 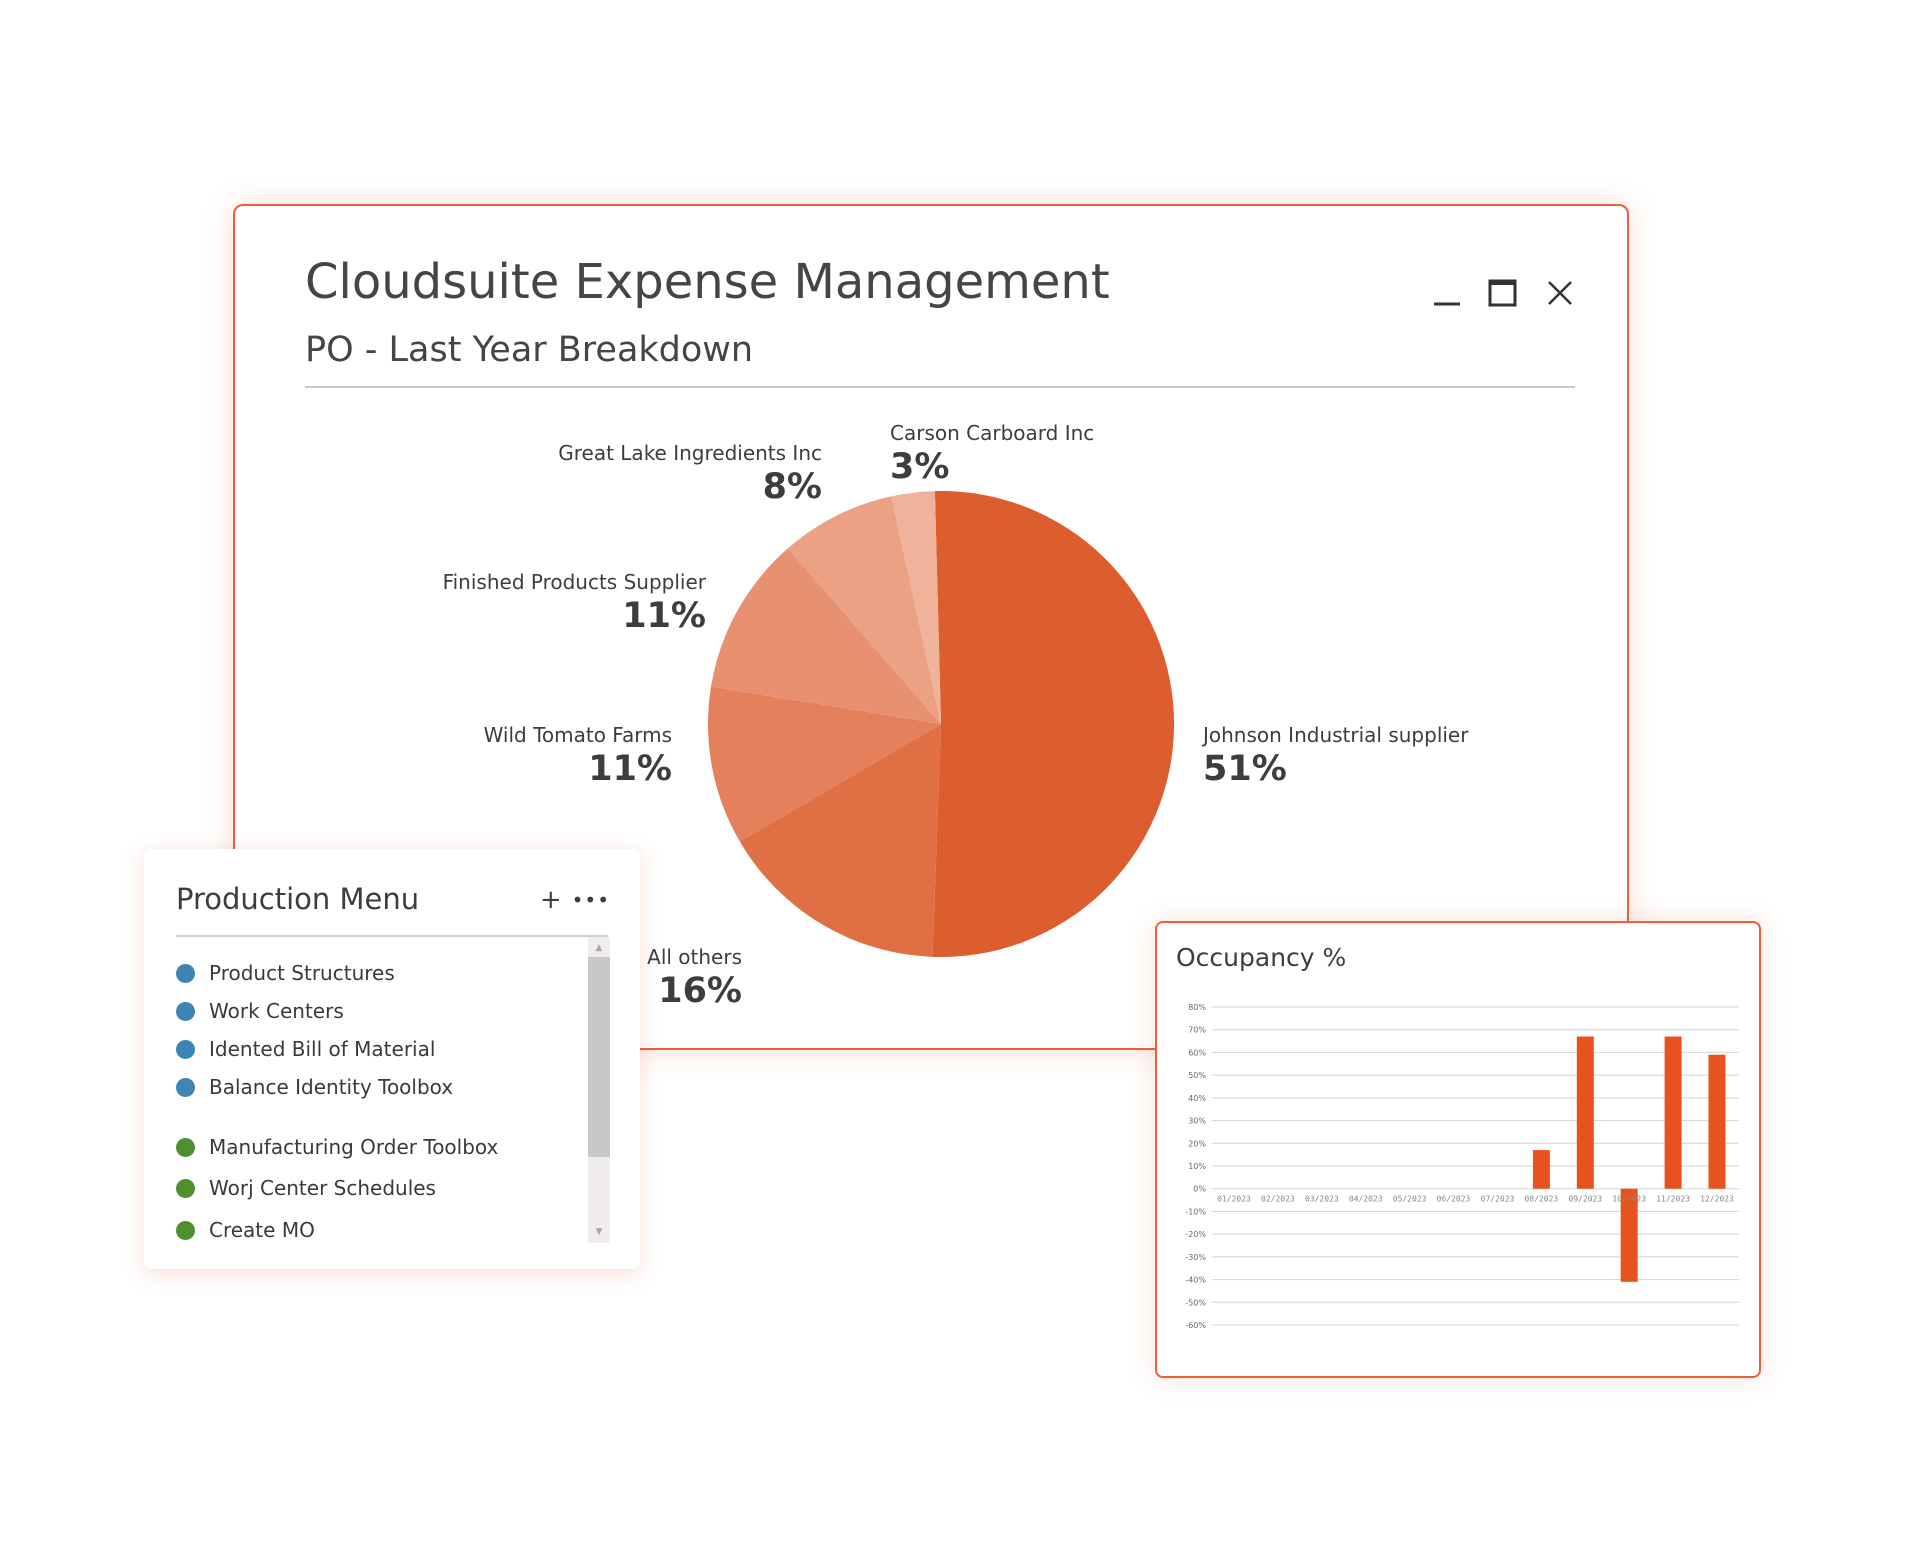 What do you see at coordinates (1366, 1199) in the screenshot?
I see `x-tick-label: 04/2023` at bounding box center [1366, 1199].